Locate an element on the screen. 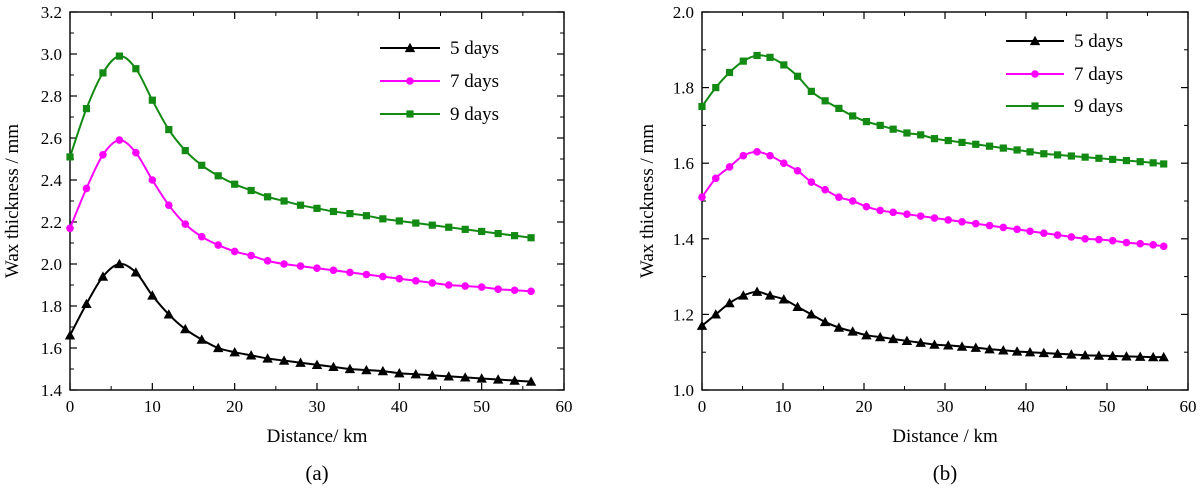  x-tick-label: 30 is located at coordinates (317, 406).